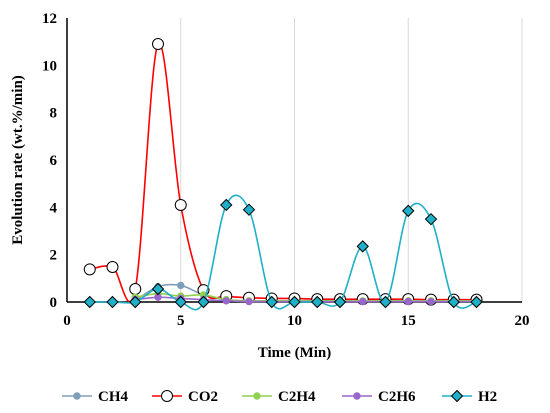 This screenshot has width=550, height=413. I want to click on x-tick-label: 5, so click(181, 321).